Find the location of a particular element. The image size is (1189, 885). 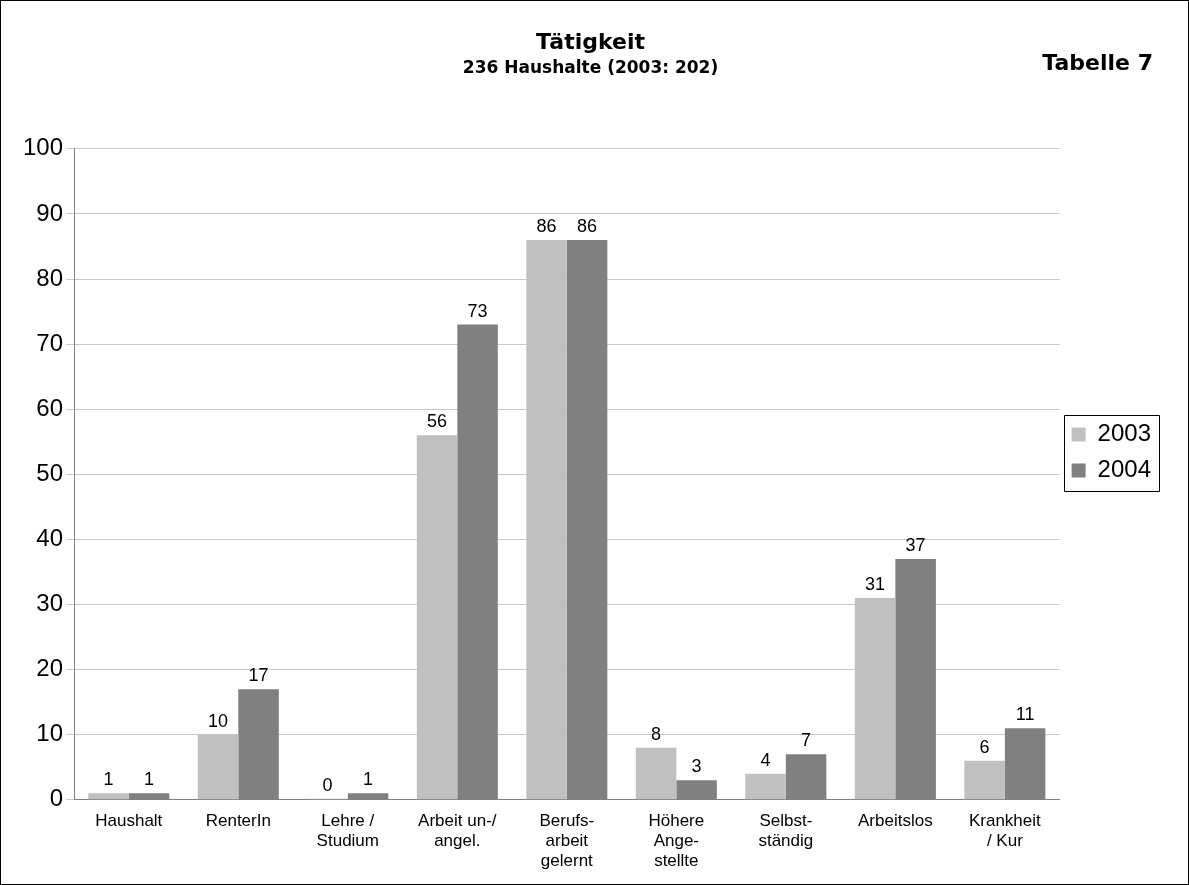

chart-subtitle: 236 Haushalte (2003: 202) is located at coordinates (590, 67).